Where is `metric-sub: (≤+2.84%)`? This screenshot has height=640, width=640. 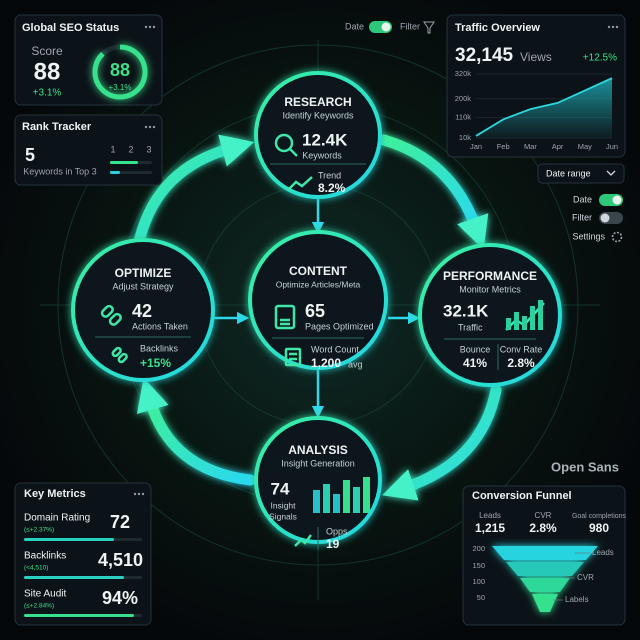
metric-sub: (≤+2.84%) is located at coordinates (39, 606).